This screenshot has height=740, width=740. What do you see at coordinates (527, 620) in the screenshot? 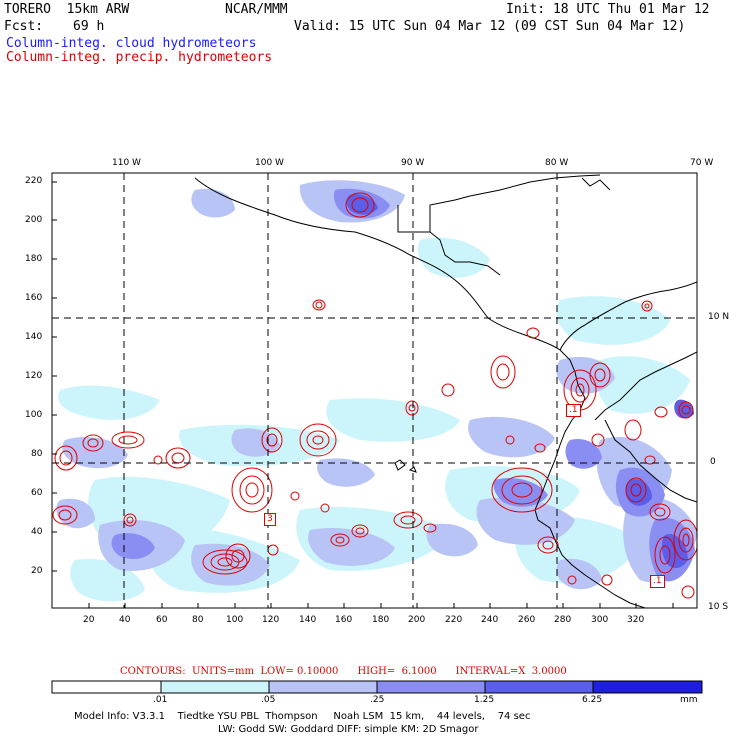
I see `x-tick-label: 260` at bounding box center [527, 620].